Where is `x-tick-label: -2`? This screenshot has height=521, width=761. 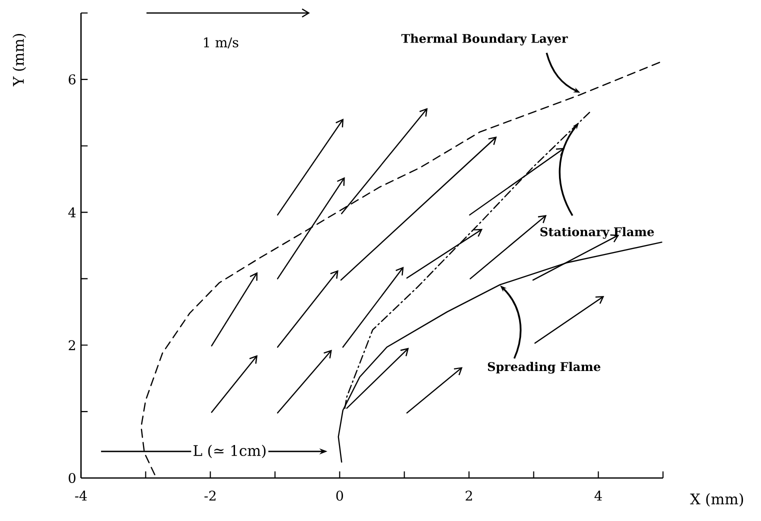 x-tick-label: -2 is located at coordinates (210, 495).